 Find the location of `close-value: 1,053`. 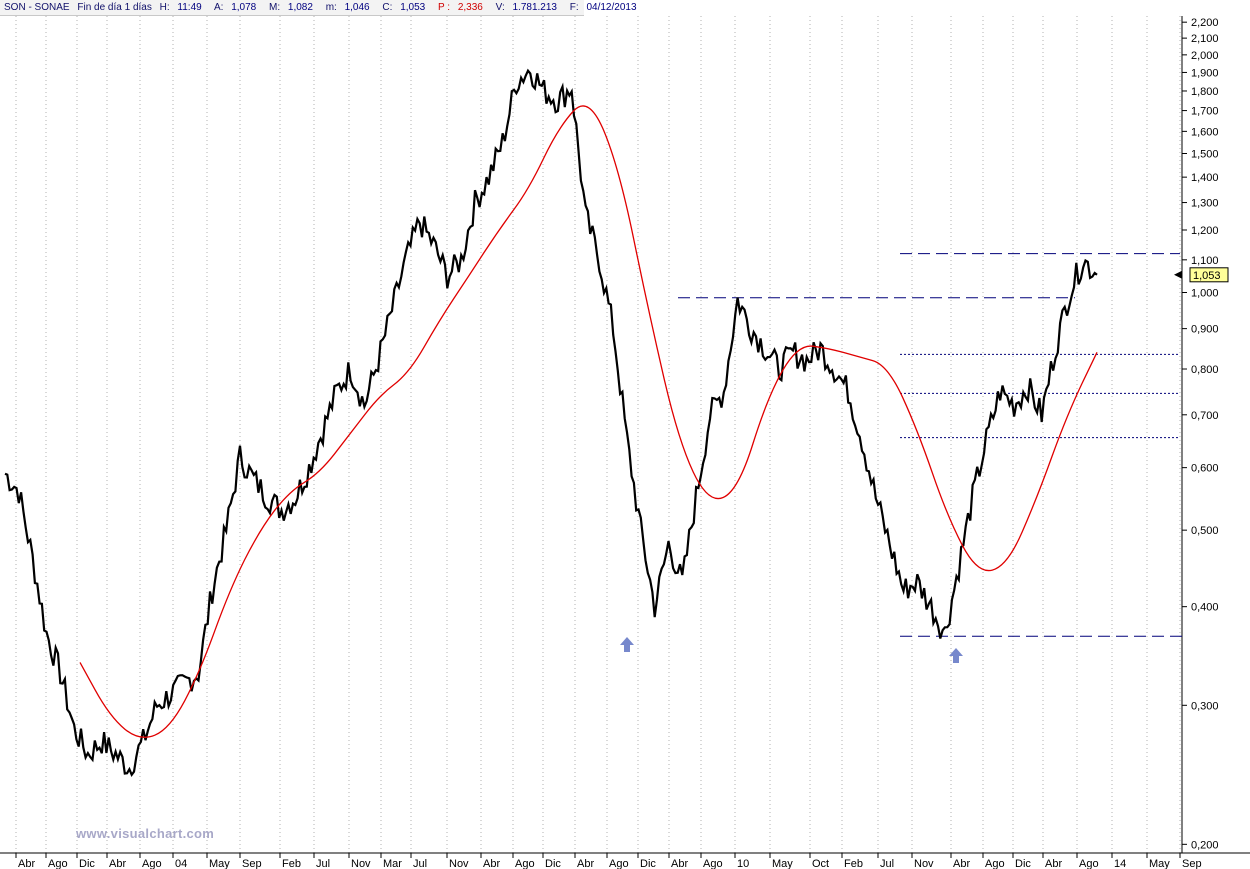

close-value: 1,053 is located at coordinates (413, 7).